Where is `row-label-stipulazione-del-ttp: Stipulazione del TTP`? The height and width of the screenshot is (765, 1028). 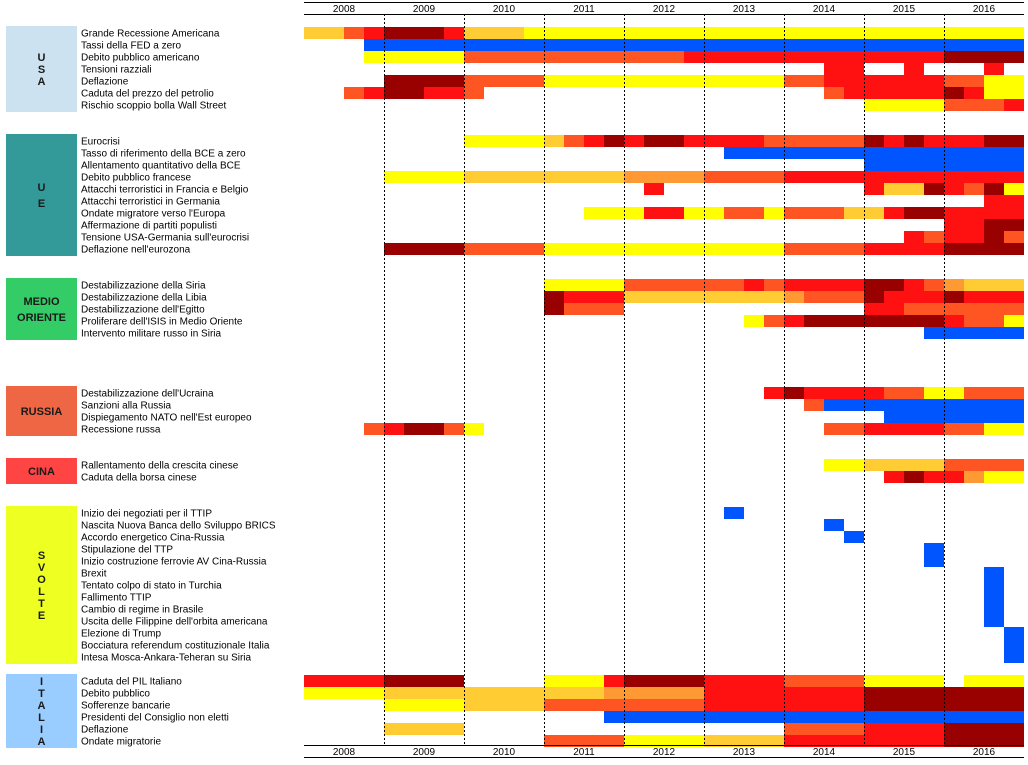 row-label-stipulazione-del-ttp: Stipulazione del TTP is located at coordinates (127, 550).